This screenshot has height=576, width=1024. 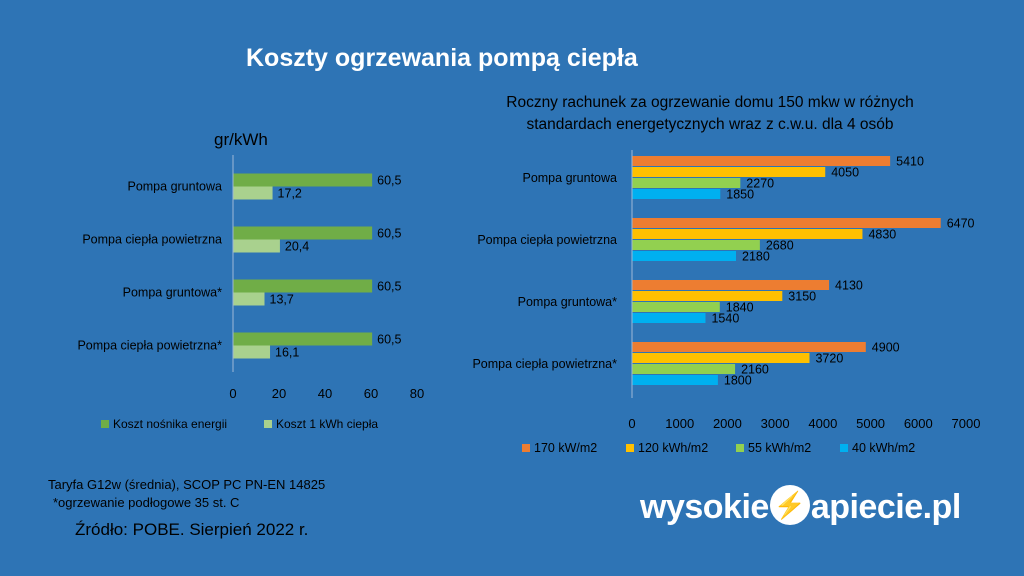 What do you see at coordinates (725, 319) in the screenshot?
I see `right-data-label: 1540` at bounding box center [725, 319].